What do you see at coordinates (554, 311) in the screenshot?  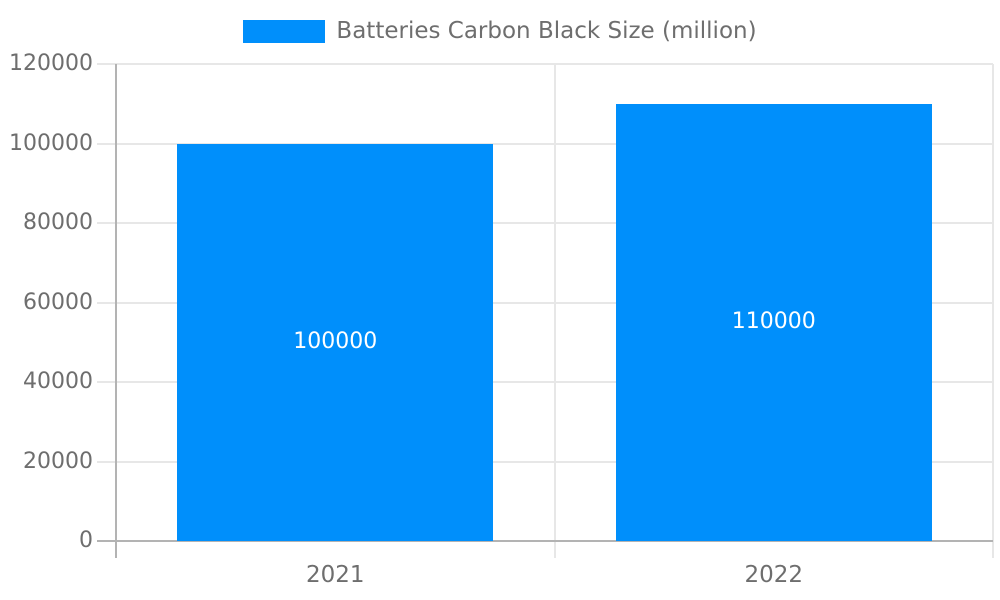 I see `category-divider-line` at bounding box center [554, 311].